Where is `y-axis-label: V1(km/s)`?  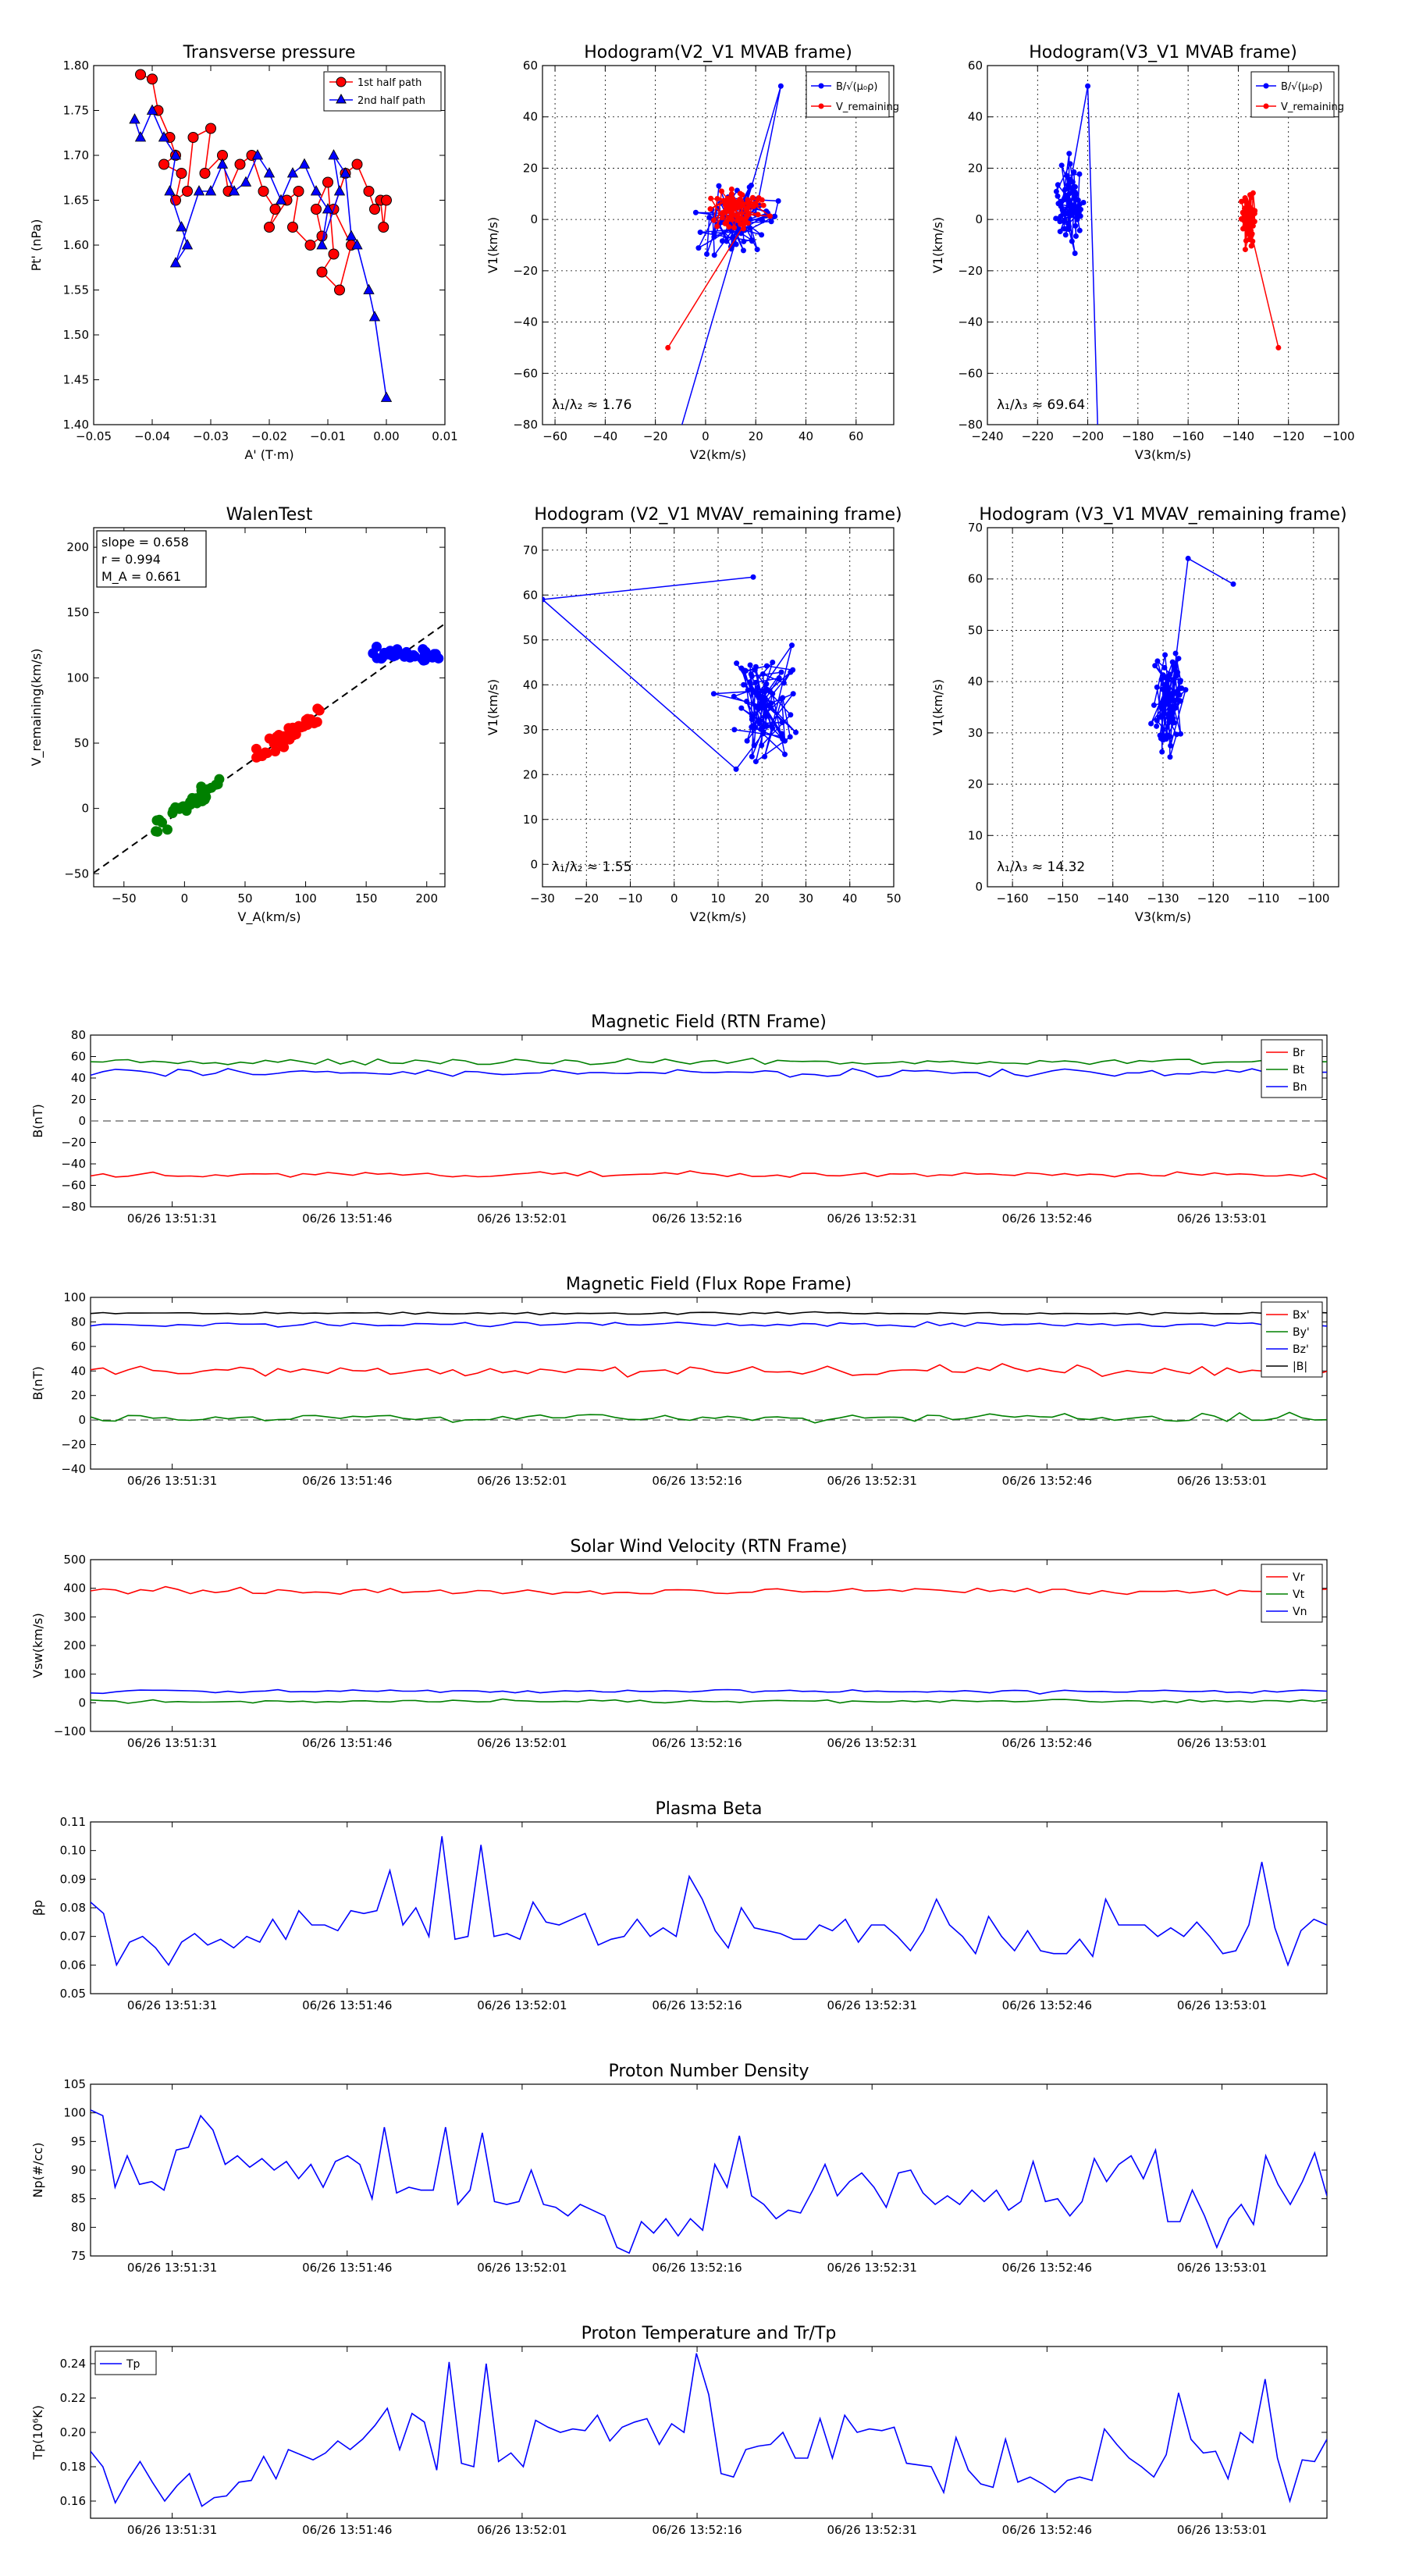
y-axis-label: V1(km/s) is located at coordinates (493, 707).